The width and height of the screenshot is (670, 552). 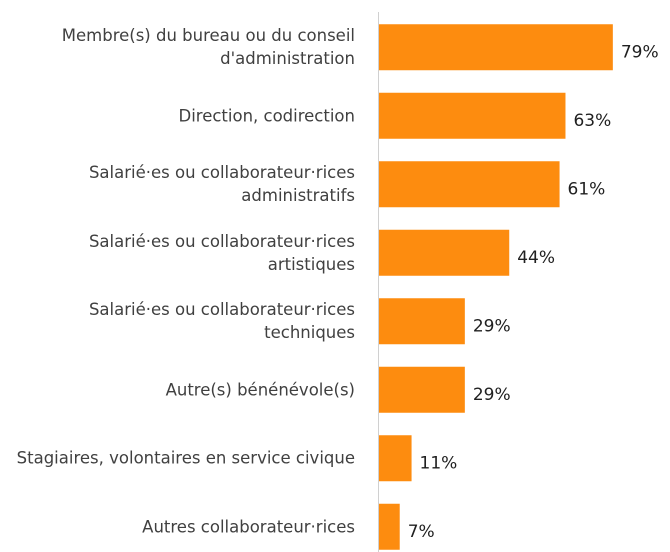 I want to click on category-label: Autres collaborateur·rices, so click(x=248, y=527).